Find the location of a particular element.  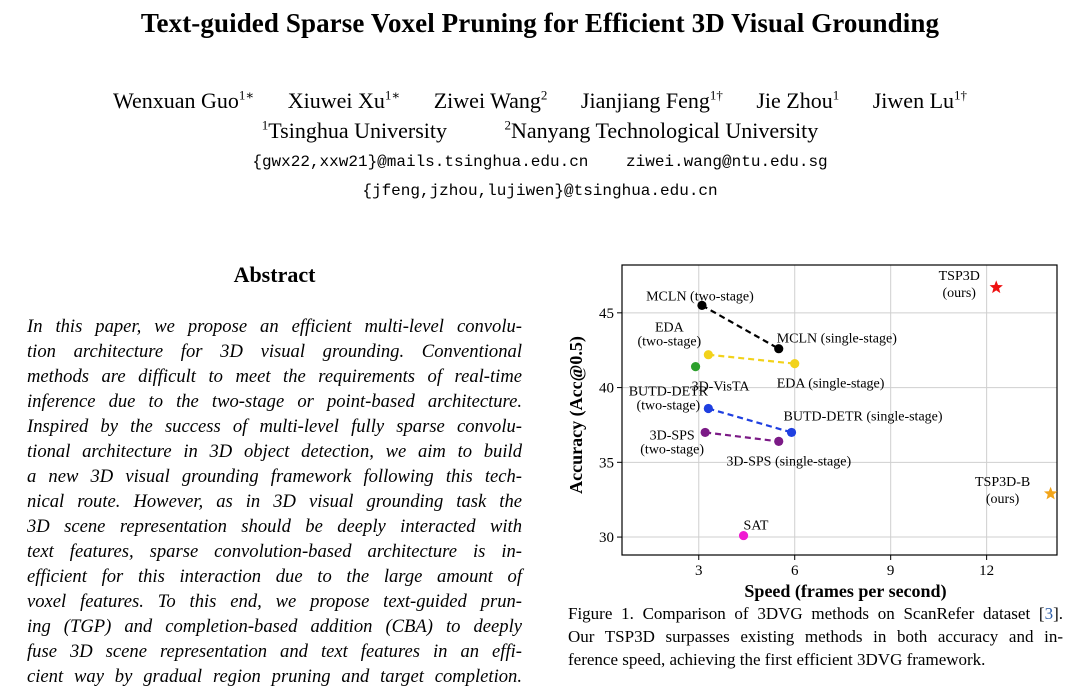

x-tick-label: 3 is located at coordinates (699, 571).